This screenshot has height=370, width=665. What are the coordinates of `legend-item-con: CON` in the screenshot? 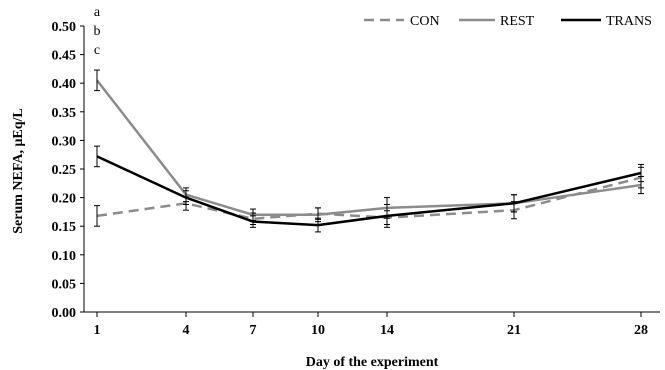 It's located at (402, 21).